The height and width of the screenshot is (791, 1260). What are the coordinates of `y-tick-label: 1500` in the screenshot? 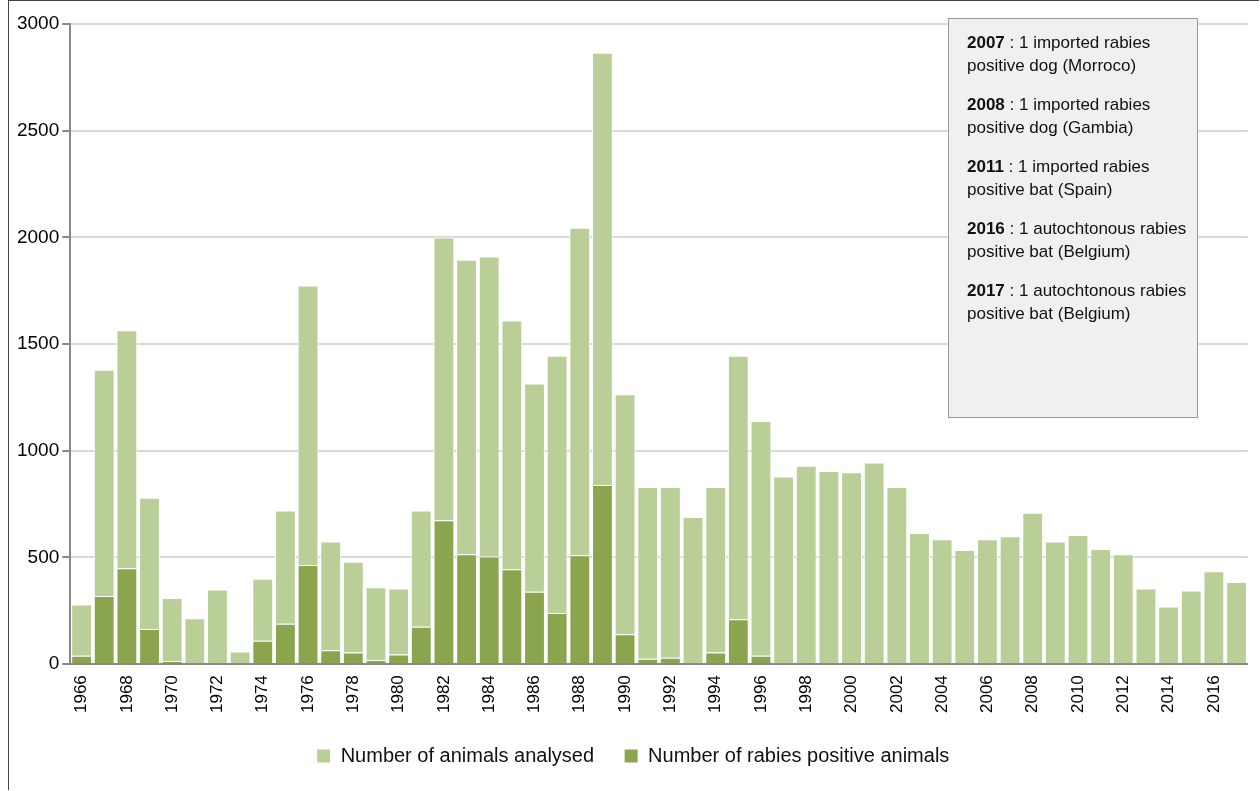 It's located at (38, 343).